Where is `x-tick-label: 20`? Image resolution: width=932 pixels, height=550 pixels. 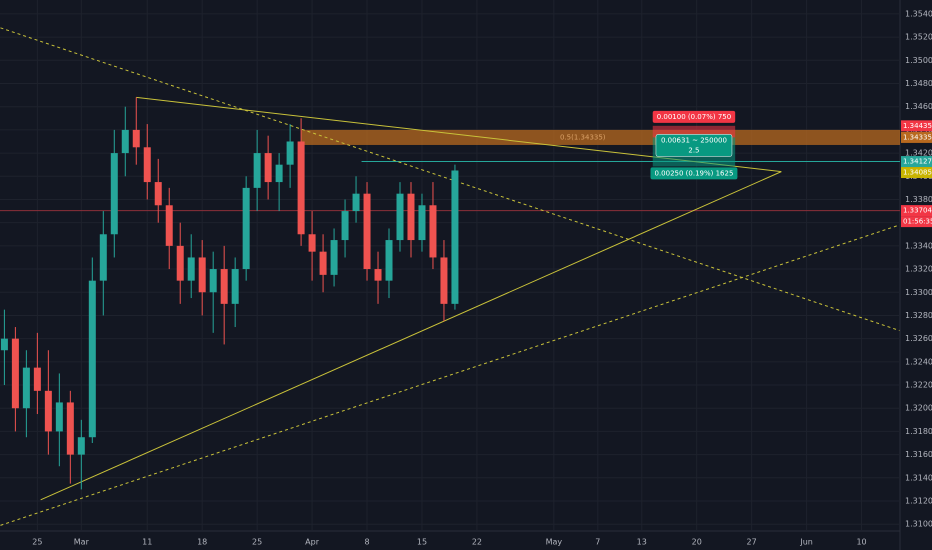
x-tick-label: 20 is located at coordinates (697, 542).